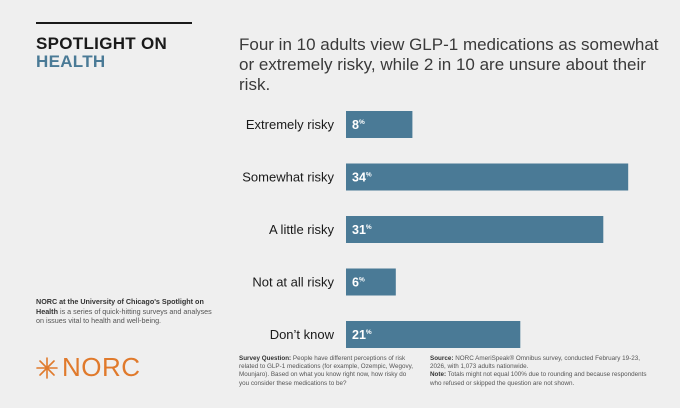  Describe the element at coordinates (293, 282) in the screenshot. I see `category-label: Not at all risky` at that location.